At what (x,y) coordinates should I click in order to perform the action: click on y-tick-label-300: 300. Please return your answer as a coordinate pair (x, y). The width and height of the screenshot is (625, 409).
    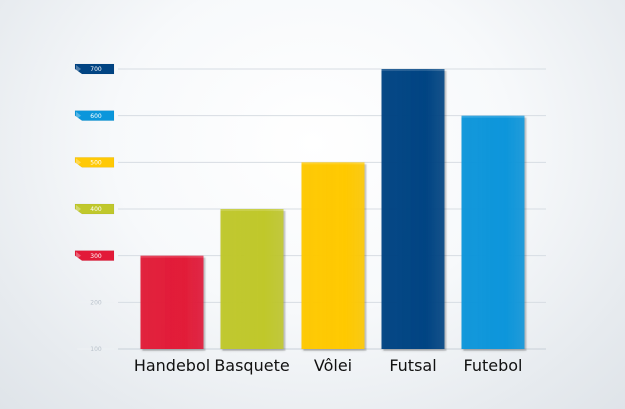
    Looking at the image, I should click on (96, 256).